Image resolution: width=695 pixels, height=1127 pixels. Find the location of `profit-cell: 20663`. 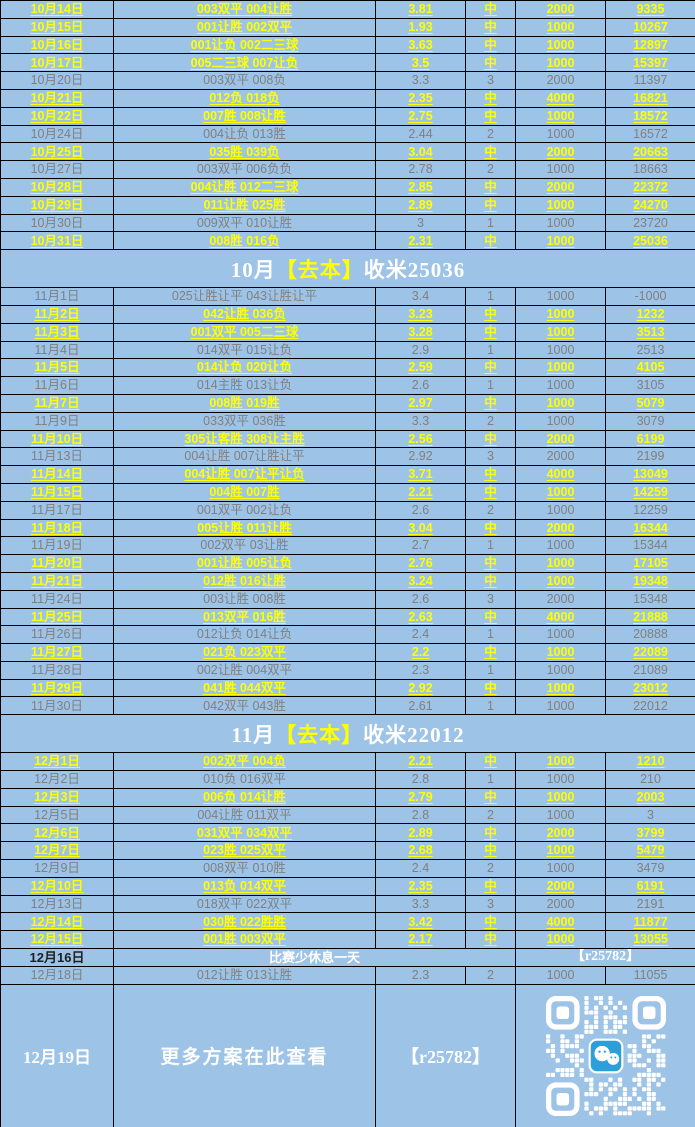

profit-cell: 20663 is located at coordinates (650, 152).